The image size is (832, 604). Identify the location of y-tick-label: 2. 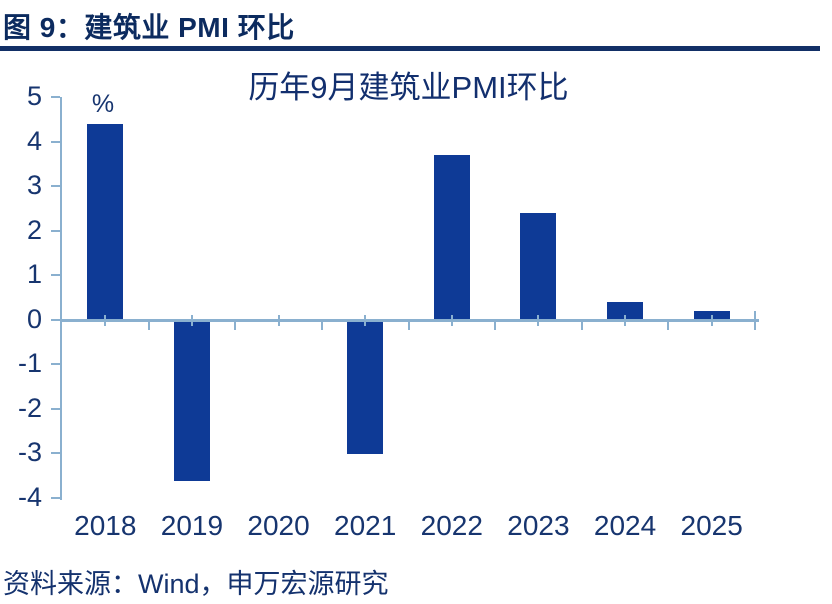
(34, 229).